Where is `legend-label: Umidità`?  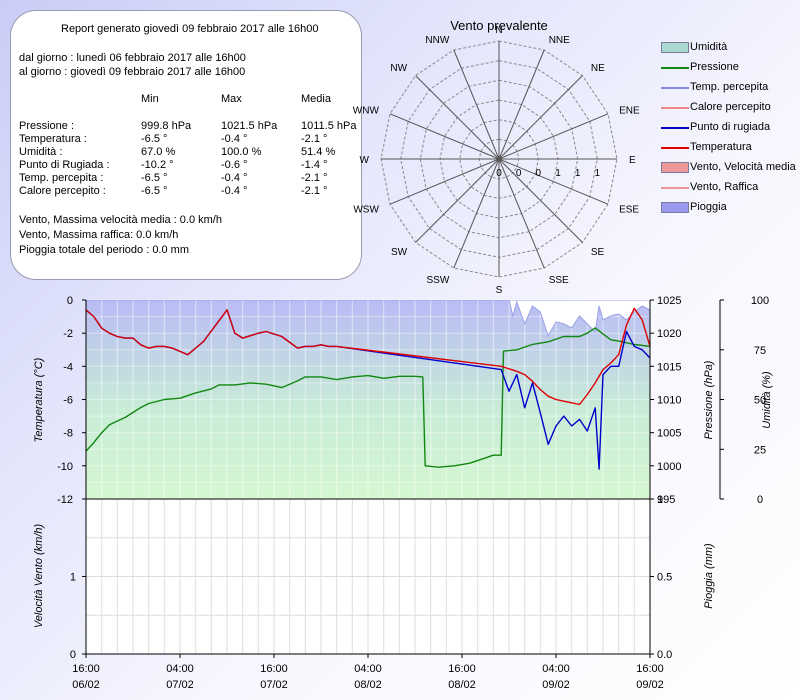 legend-label: Umidità is located at coordinates (709, 47).